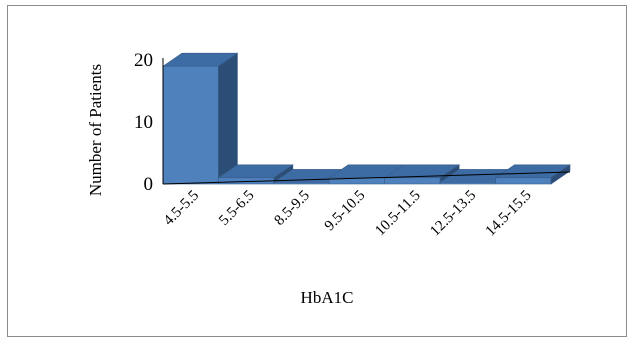 The height and width of the screenshot is (342, 636). I want to click on y-axis-title: Number of Patients, so click(95, 130).